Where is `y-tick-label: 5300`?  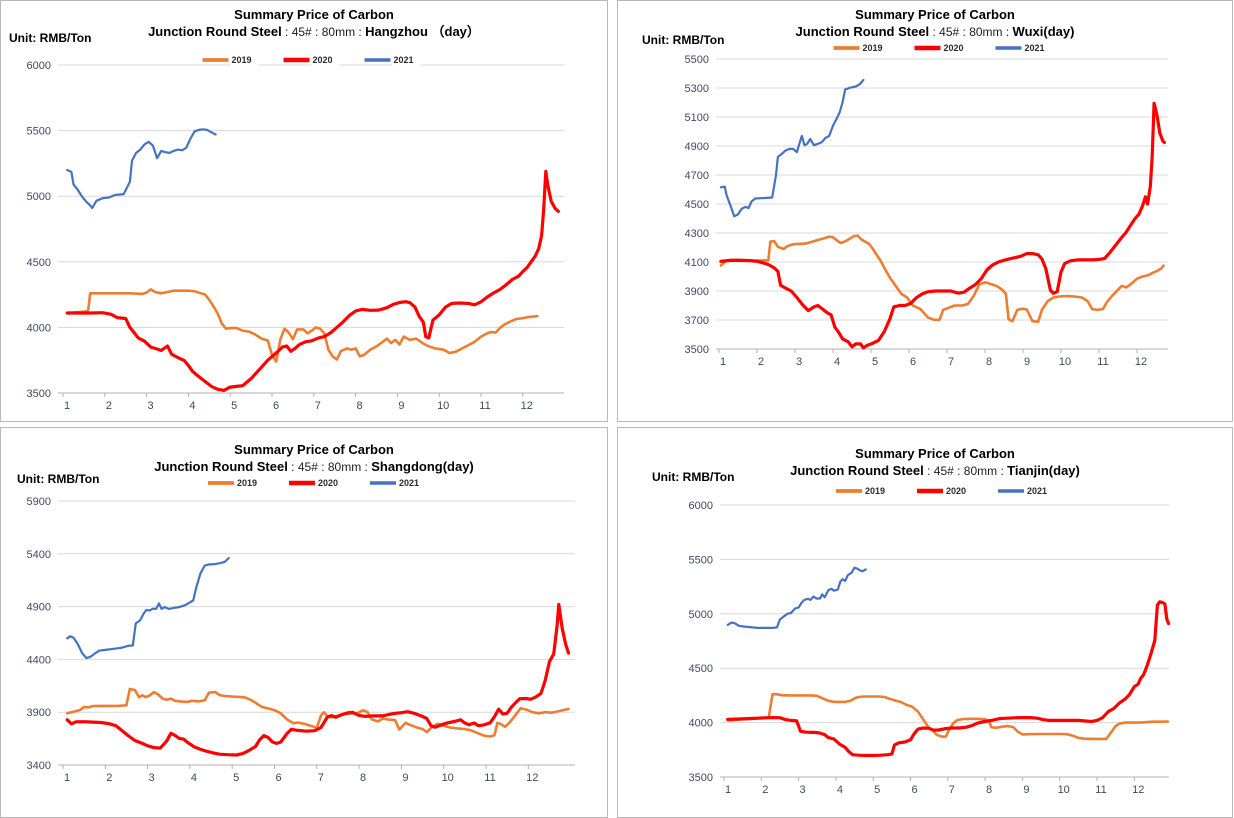
y-tick-label: 5300 is located at coordinates (697, 89).